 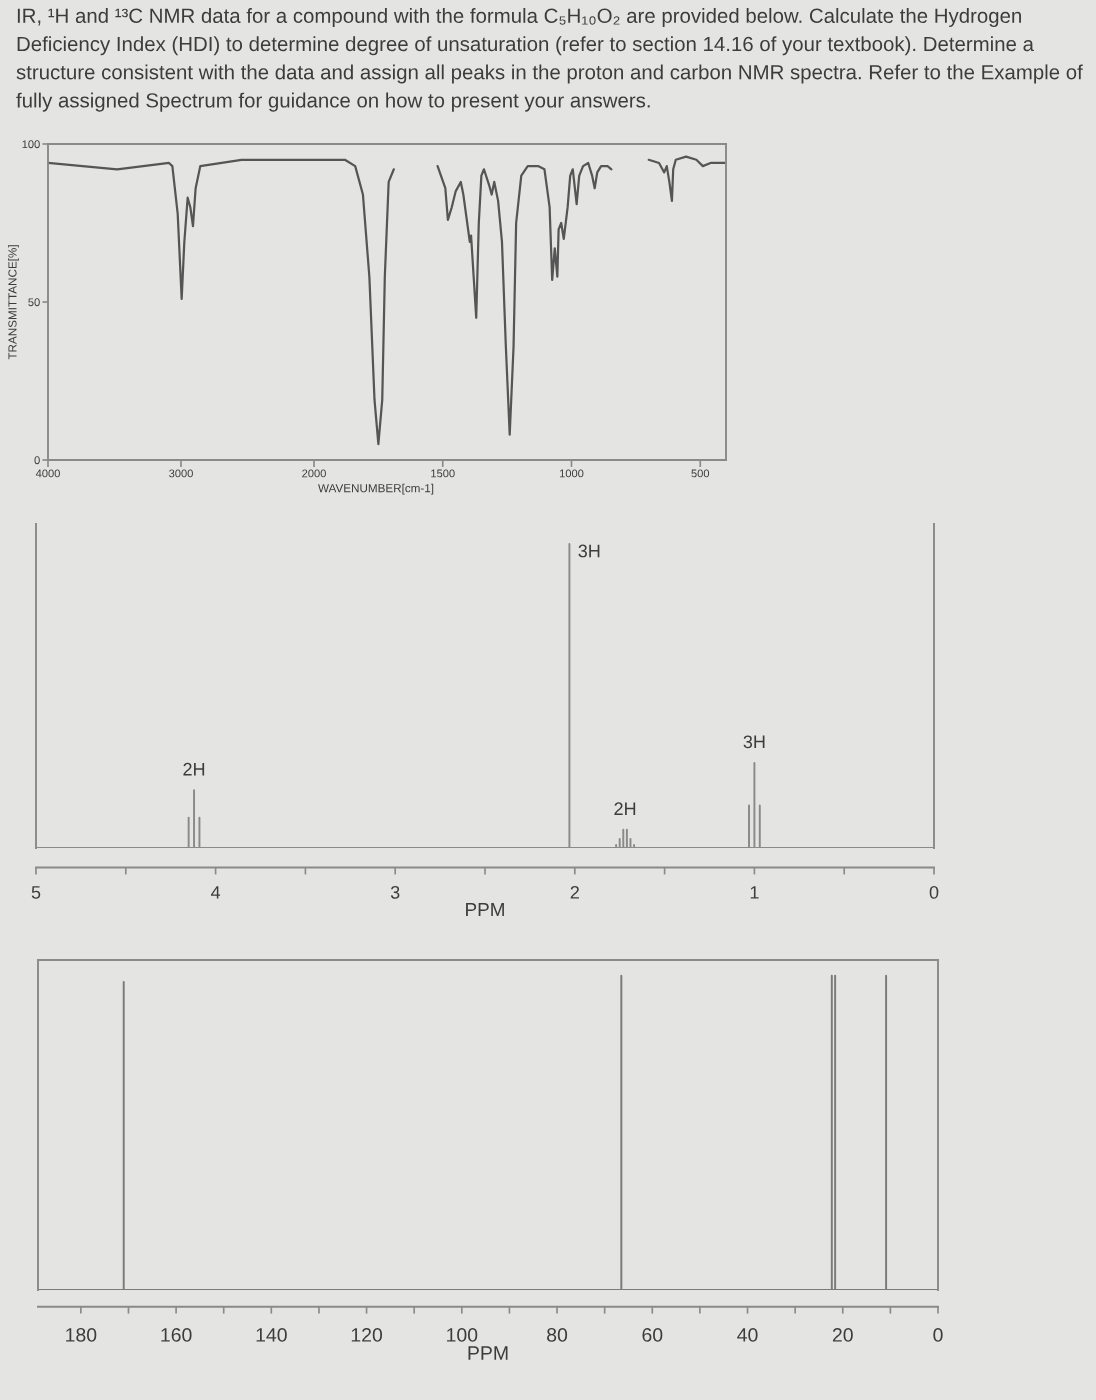 I want to click on x-tick-label: 160, so click(x=176, y=1335).